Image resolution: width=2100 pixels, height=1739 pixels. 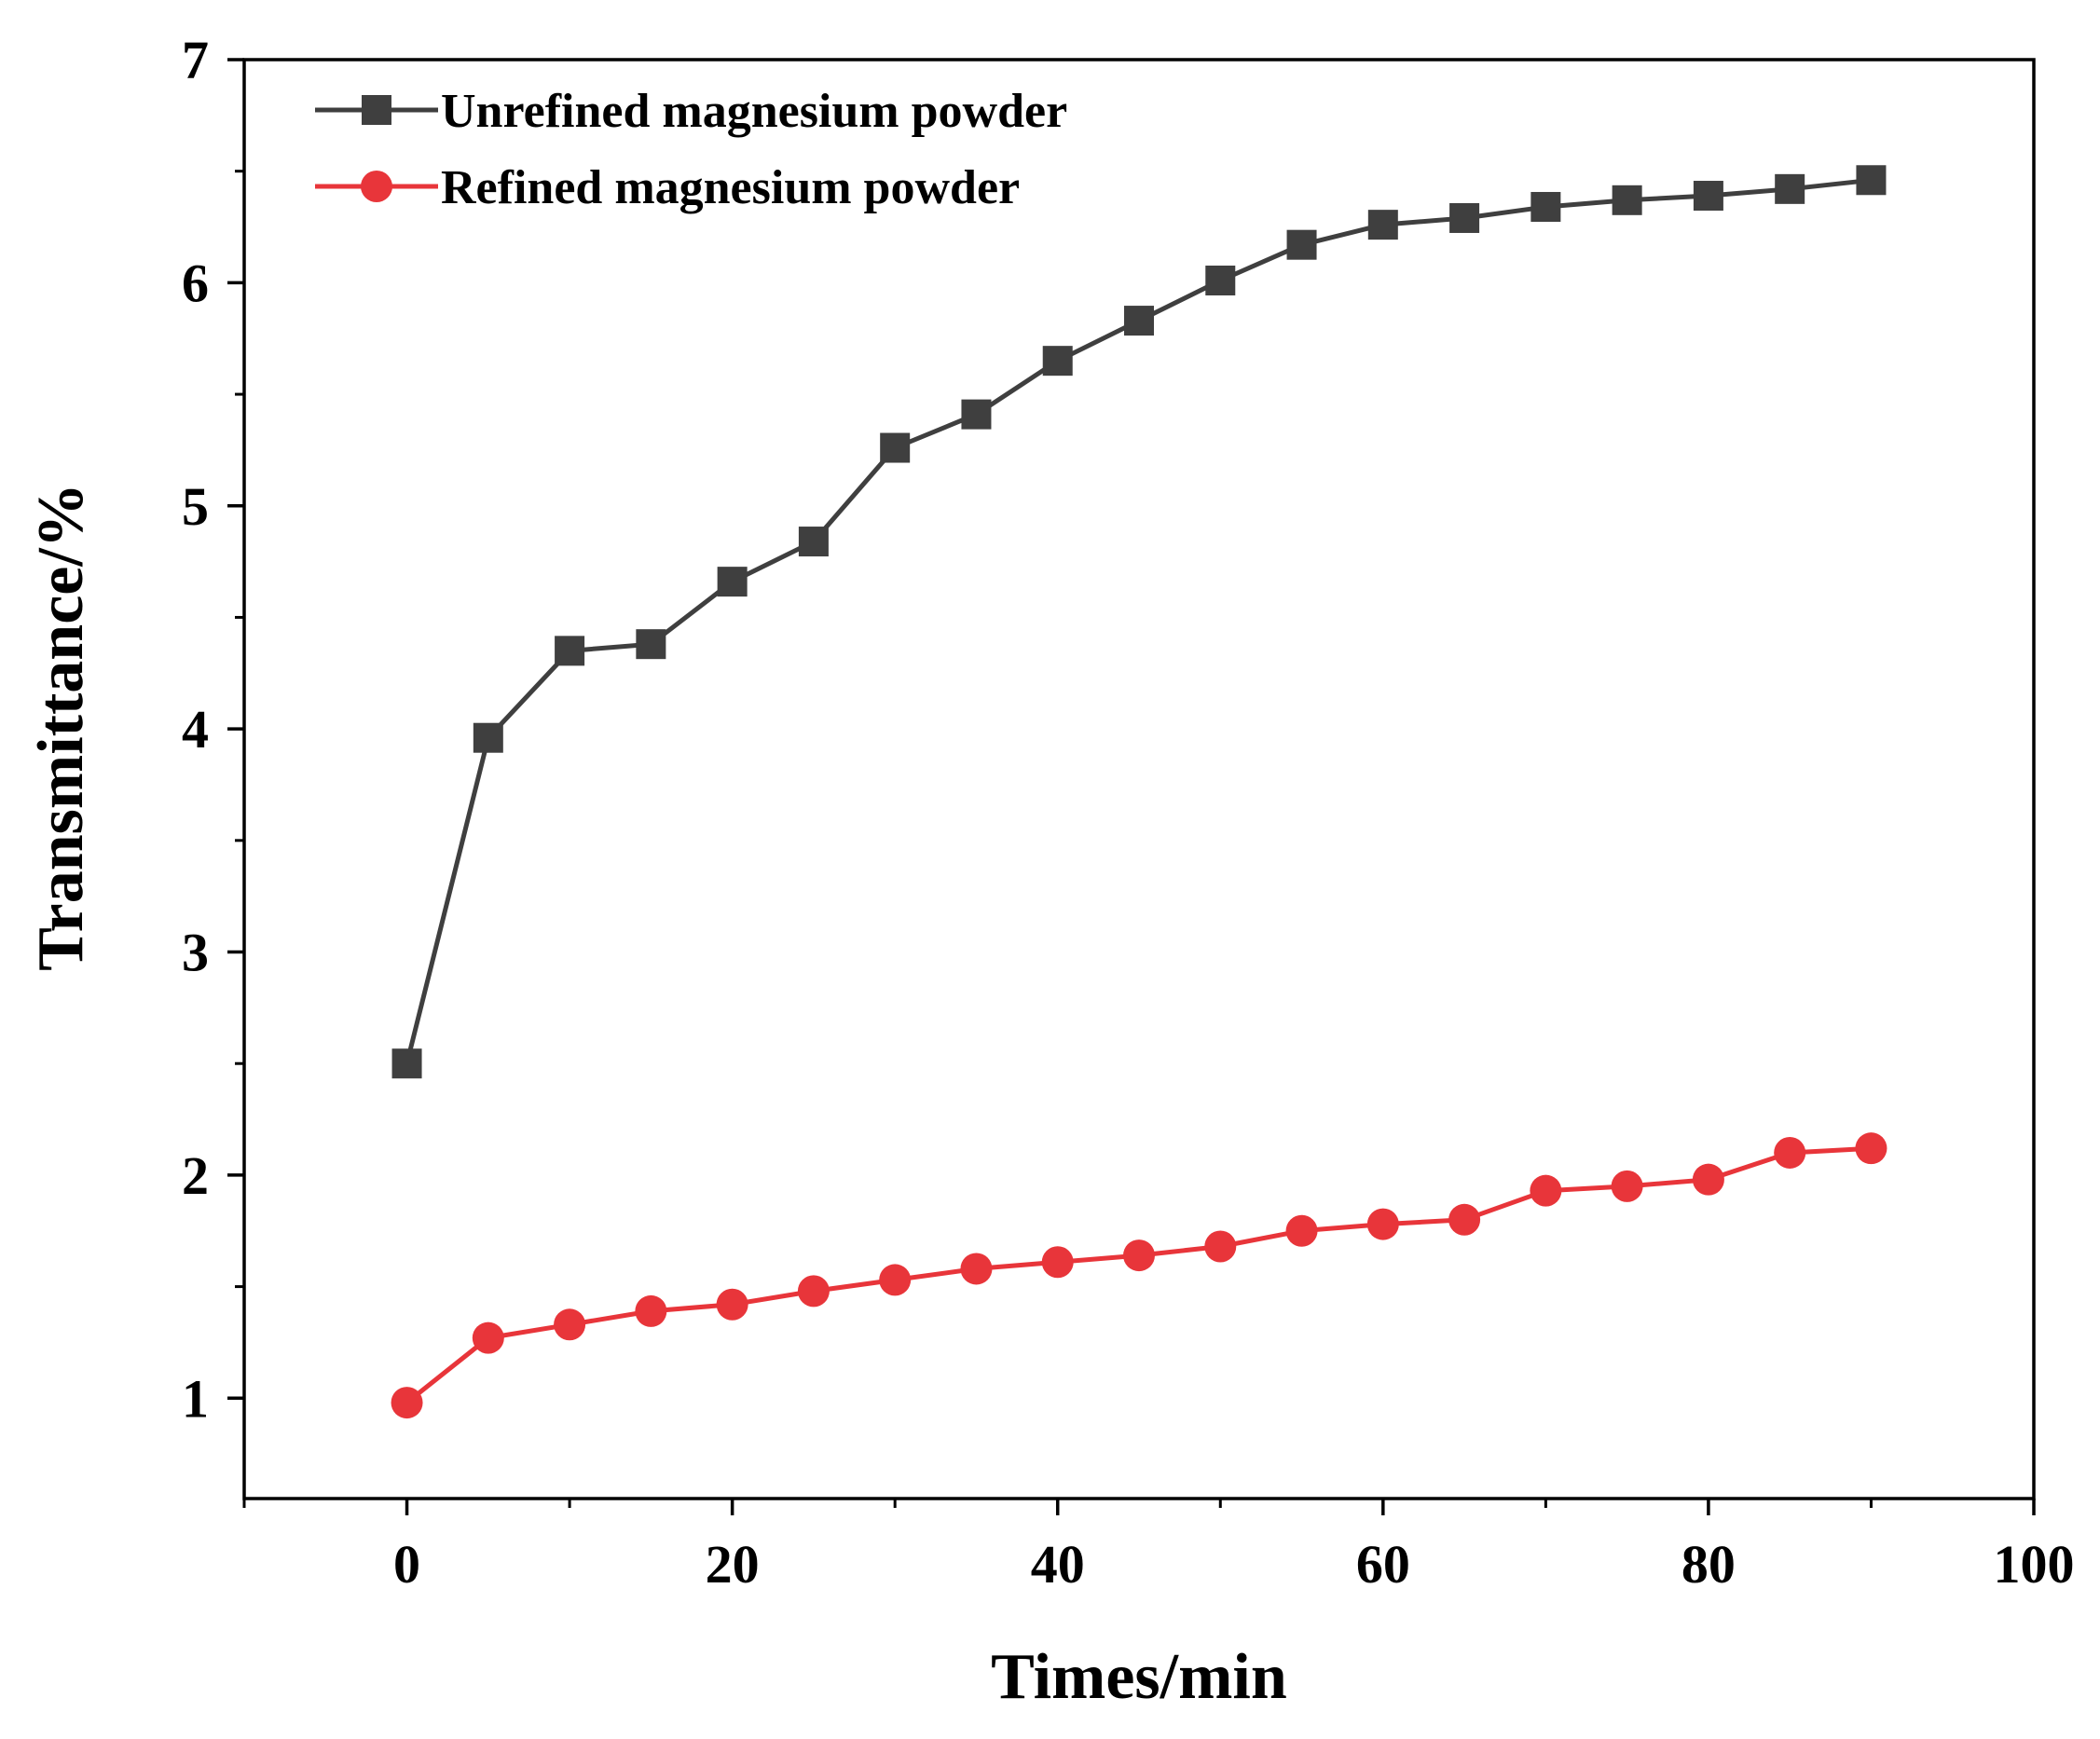 I want to click on y-tick-label: 4, so click(x=195, y=729).